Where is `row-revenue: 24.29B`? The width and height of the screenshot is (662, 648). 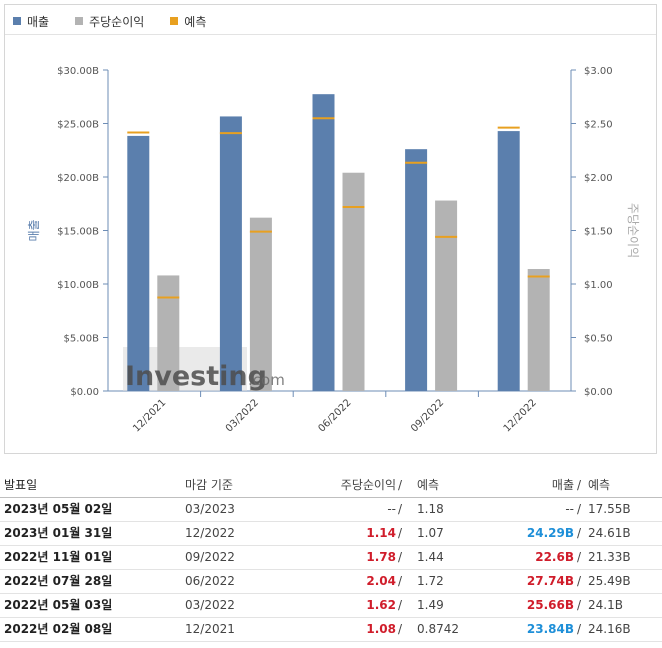
row-revenue: 24.29B is located at coordinates (550, 533).